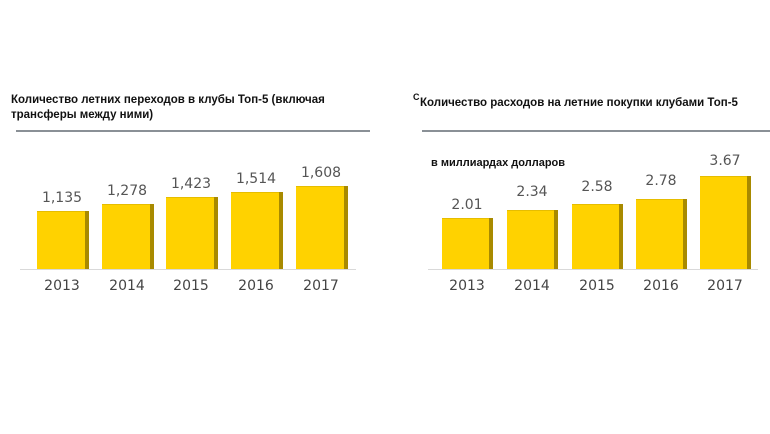  I want to click on bar-value-label: 1,608, so click(321, 173).